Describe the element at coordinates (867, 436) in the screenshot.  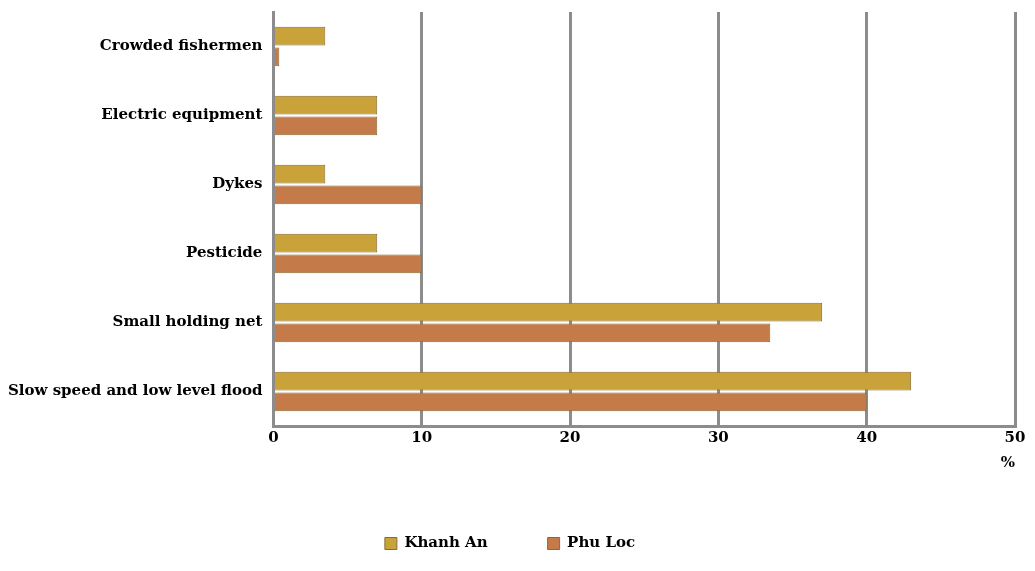
I see `x-tick-label: 40` at that location.